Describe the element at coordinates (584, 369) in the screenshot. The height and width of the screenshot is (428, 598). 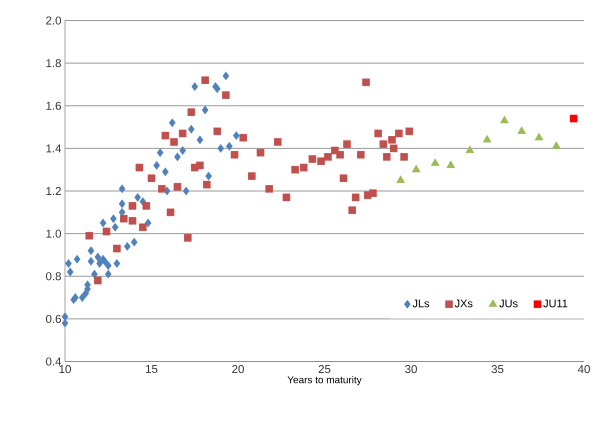
I see `x-tick-label: 40` at that location.